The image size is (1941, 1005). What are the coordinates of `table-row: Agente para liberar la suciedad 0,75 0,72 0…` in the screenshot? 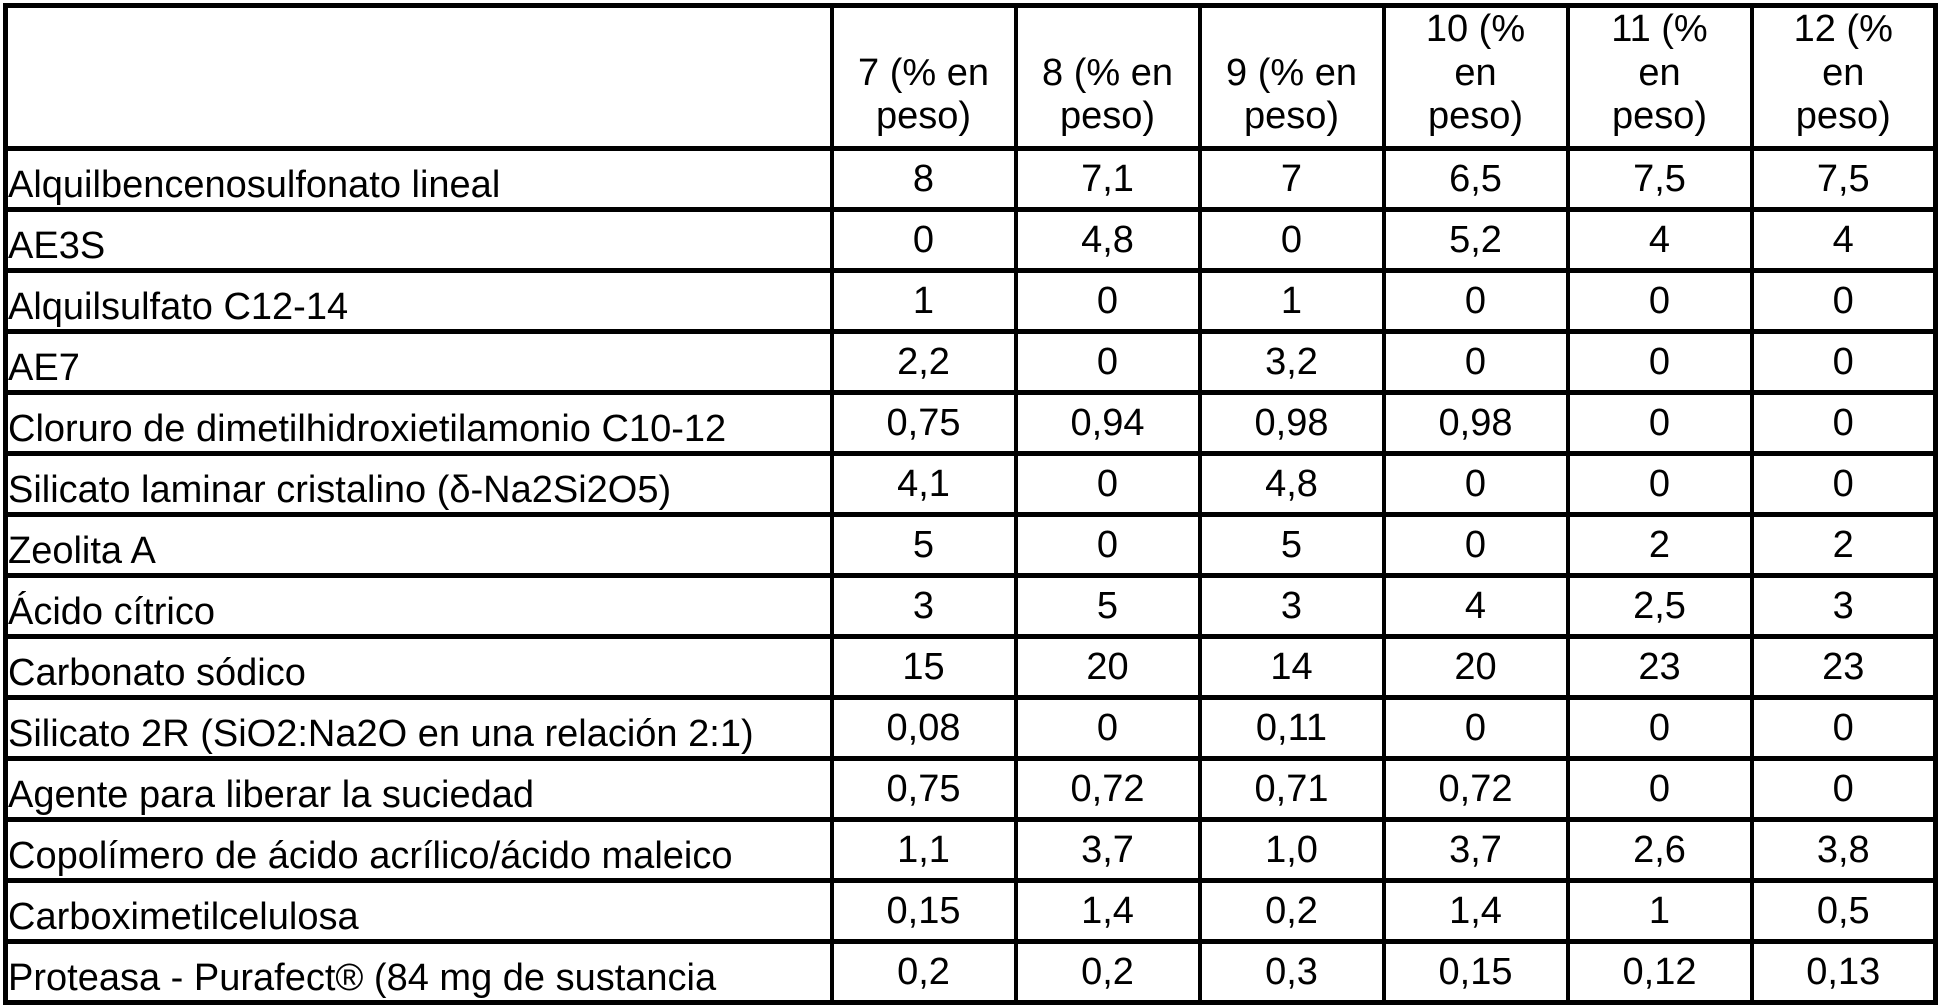 It's located at (970, 789).